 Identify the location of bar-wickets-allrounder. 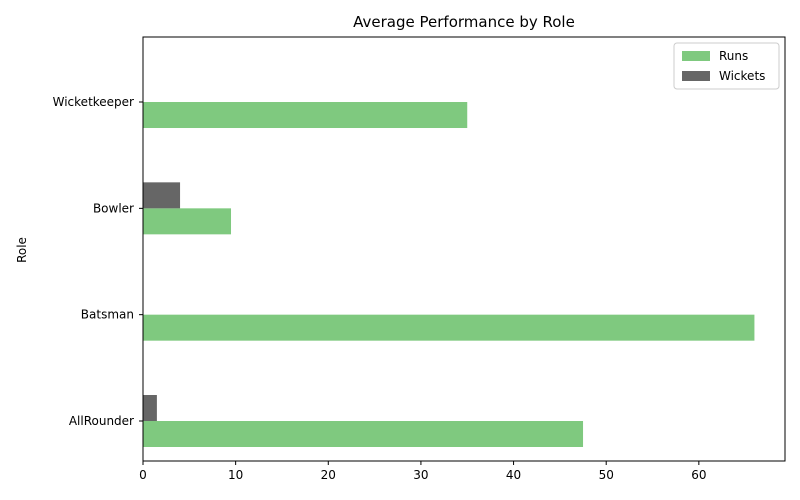
(150, 408).